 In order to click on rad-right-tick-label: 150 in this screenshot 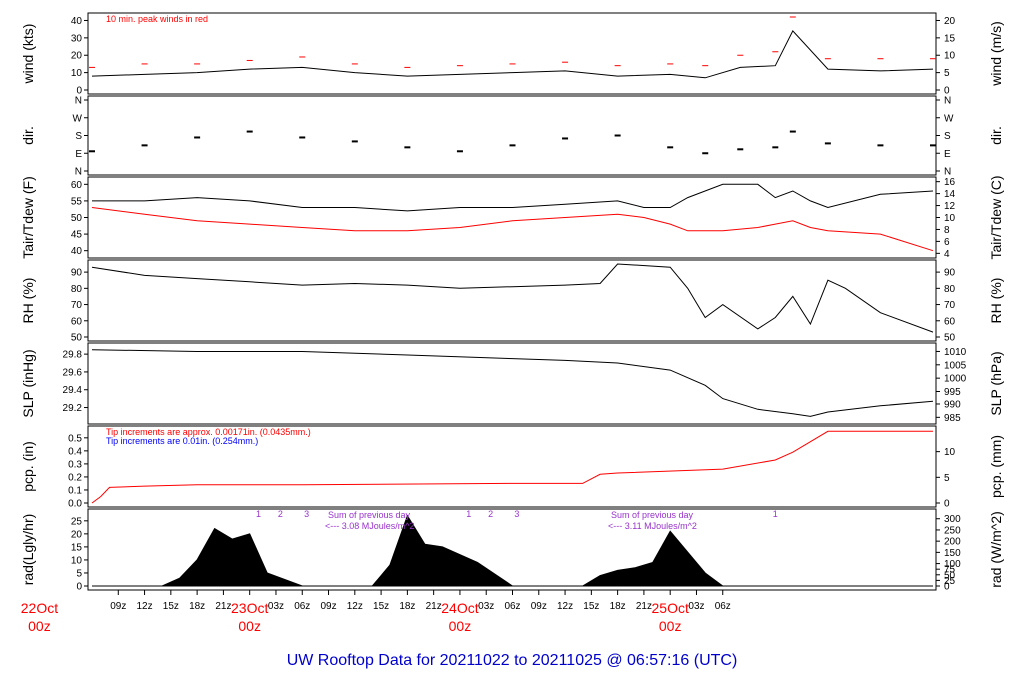, I will do `click(952, 553)`.